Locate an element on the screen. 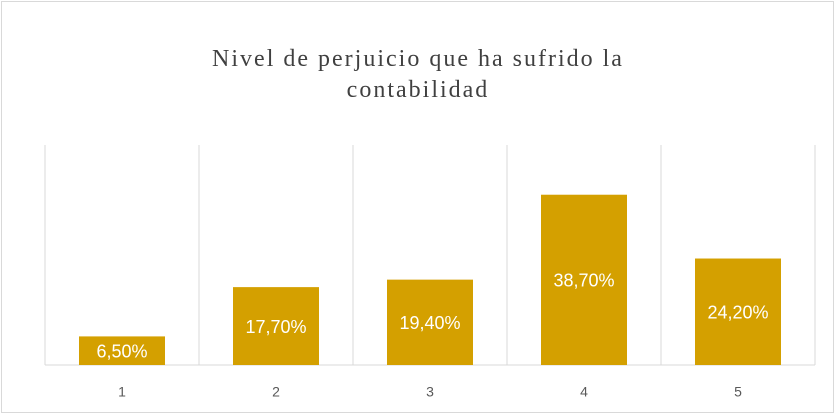 The height and width of the screenshot is (416, 837). data-label: 19,40% is located at coordinates (429, 323).